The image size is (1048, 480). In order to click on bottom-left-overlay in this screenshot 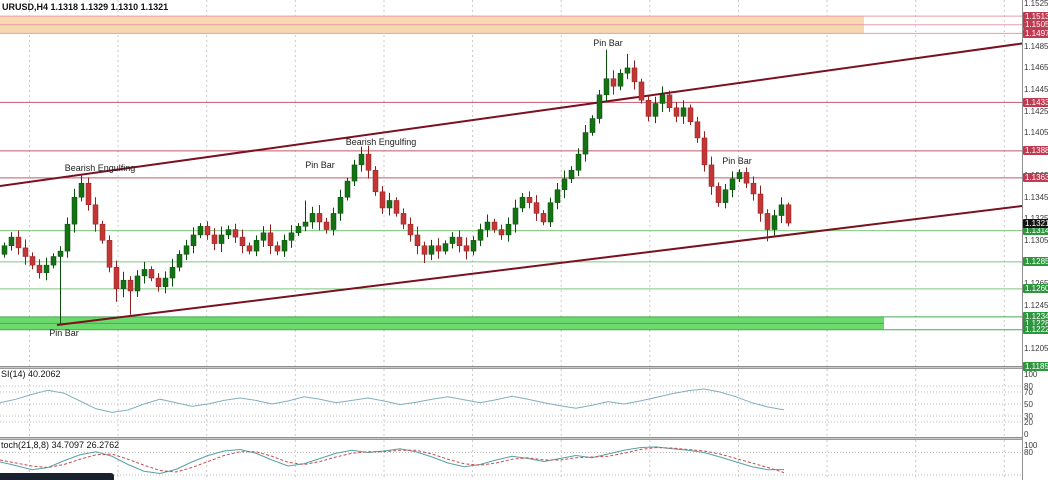, I will do `click(57, 476)`.